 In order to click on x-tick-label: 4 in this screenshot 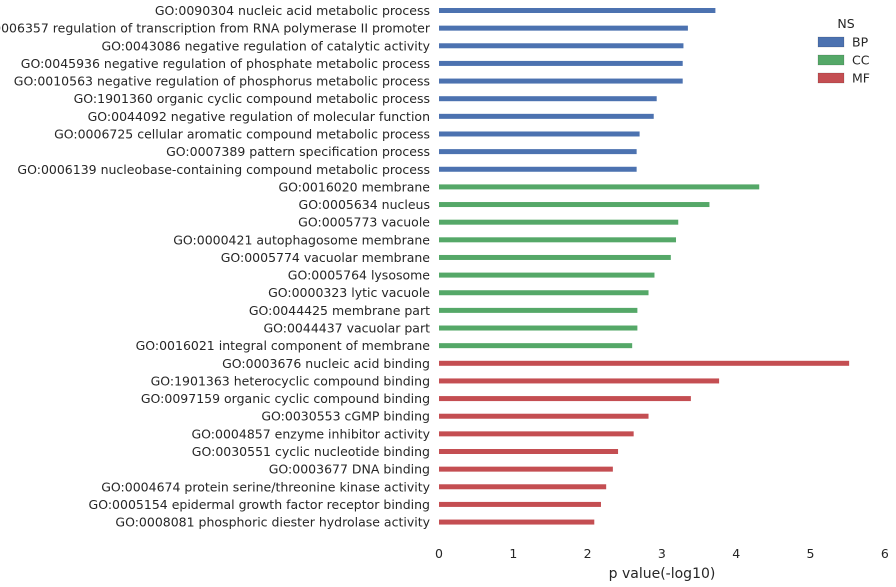, I will do `click(736, 553)`.